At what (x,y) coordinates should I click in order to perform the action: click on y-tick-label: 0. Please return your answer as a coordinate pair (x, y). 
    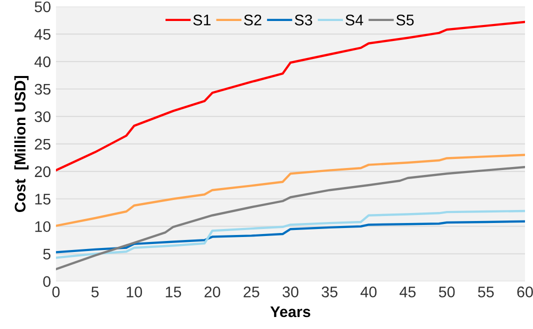
    Looking at the image, I should click on (47, 281).